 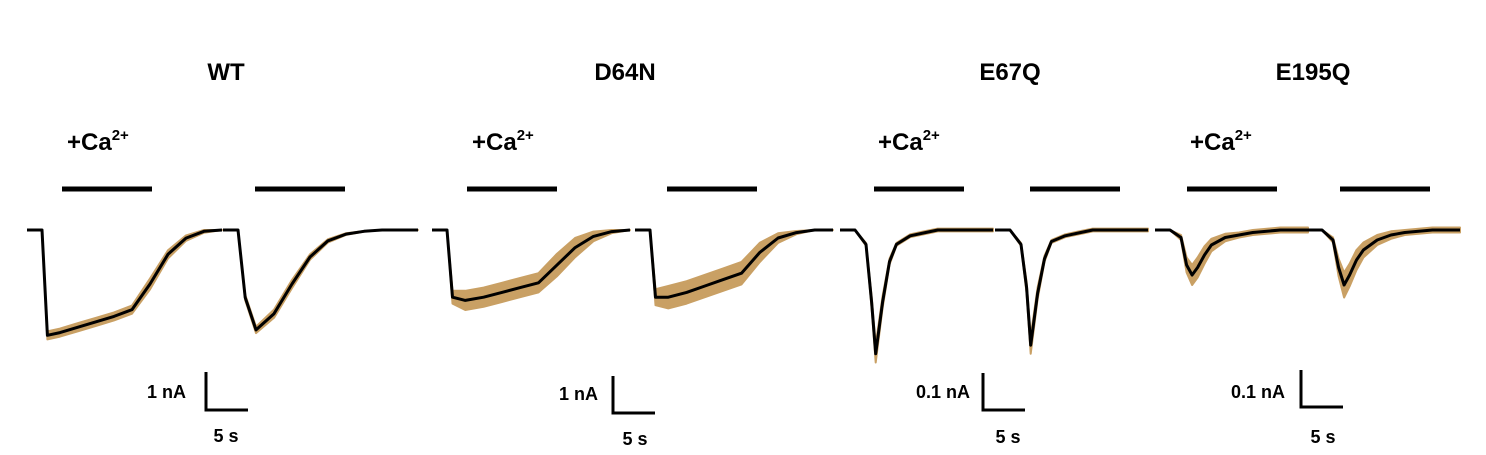 I want to click on panel-title-d64n: D64N, so click(x=624, y=72).